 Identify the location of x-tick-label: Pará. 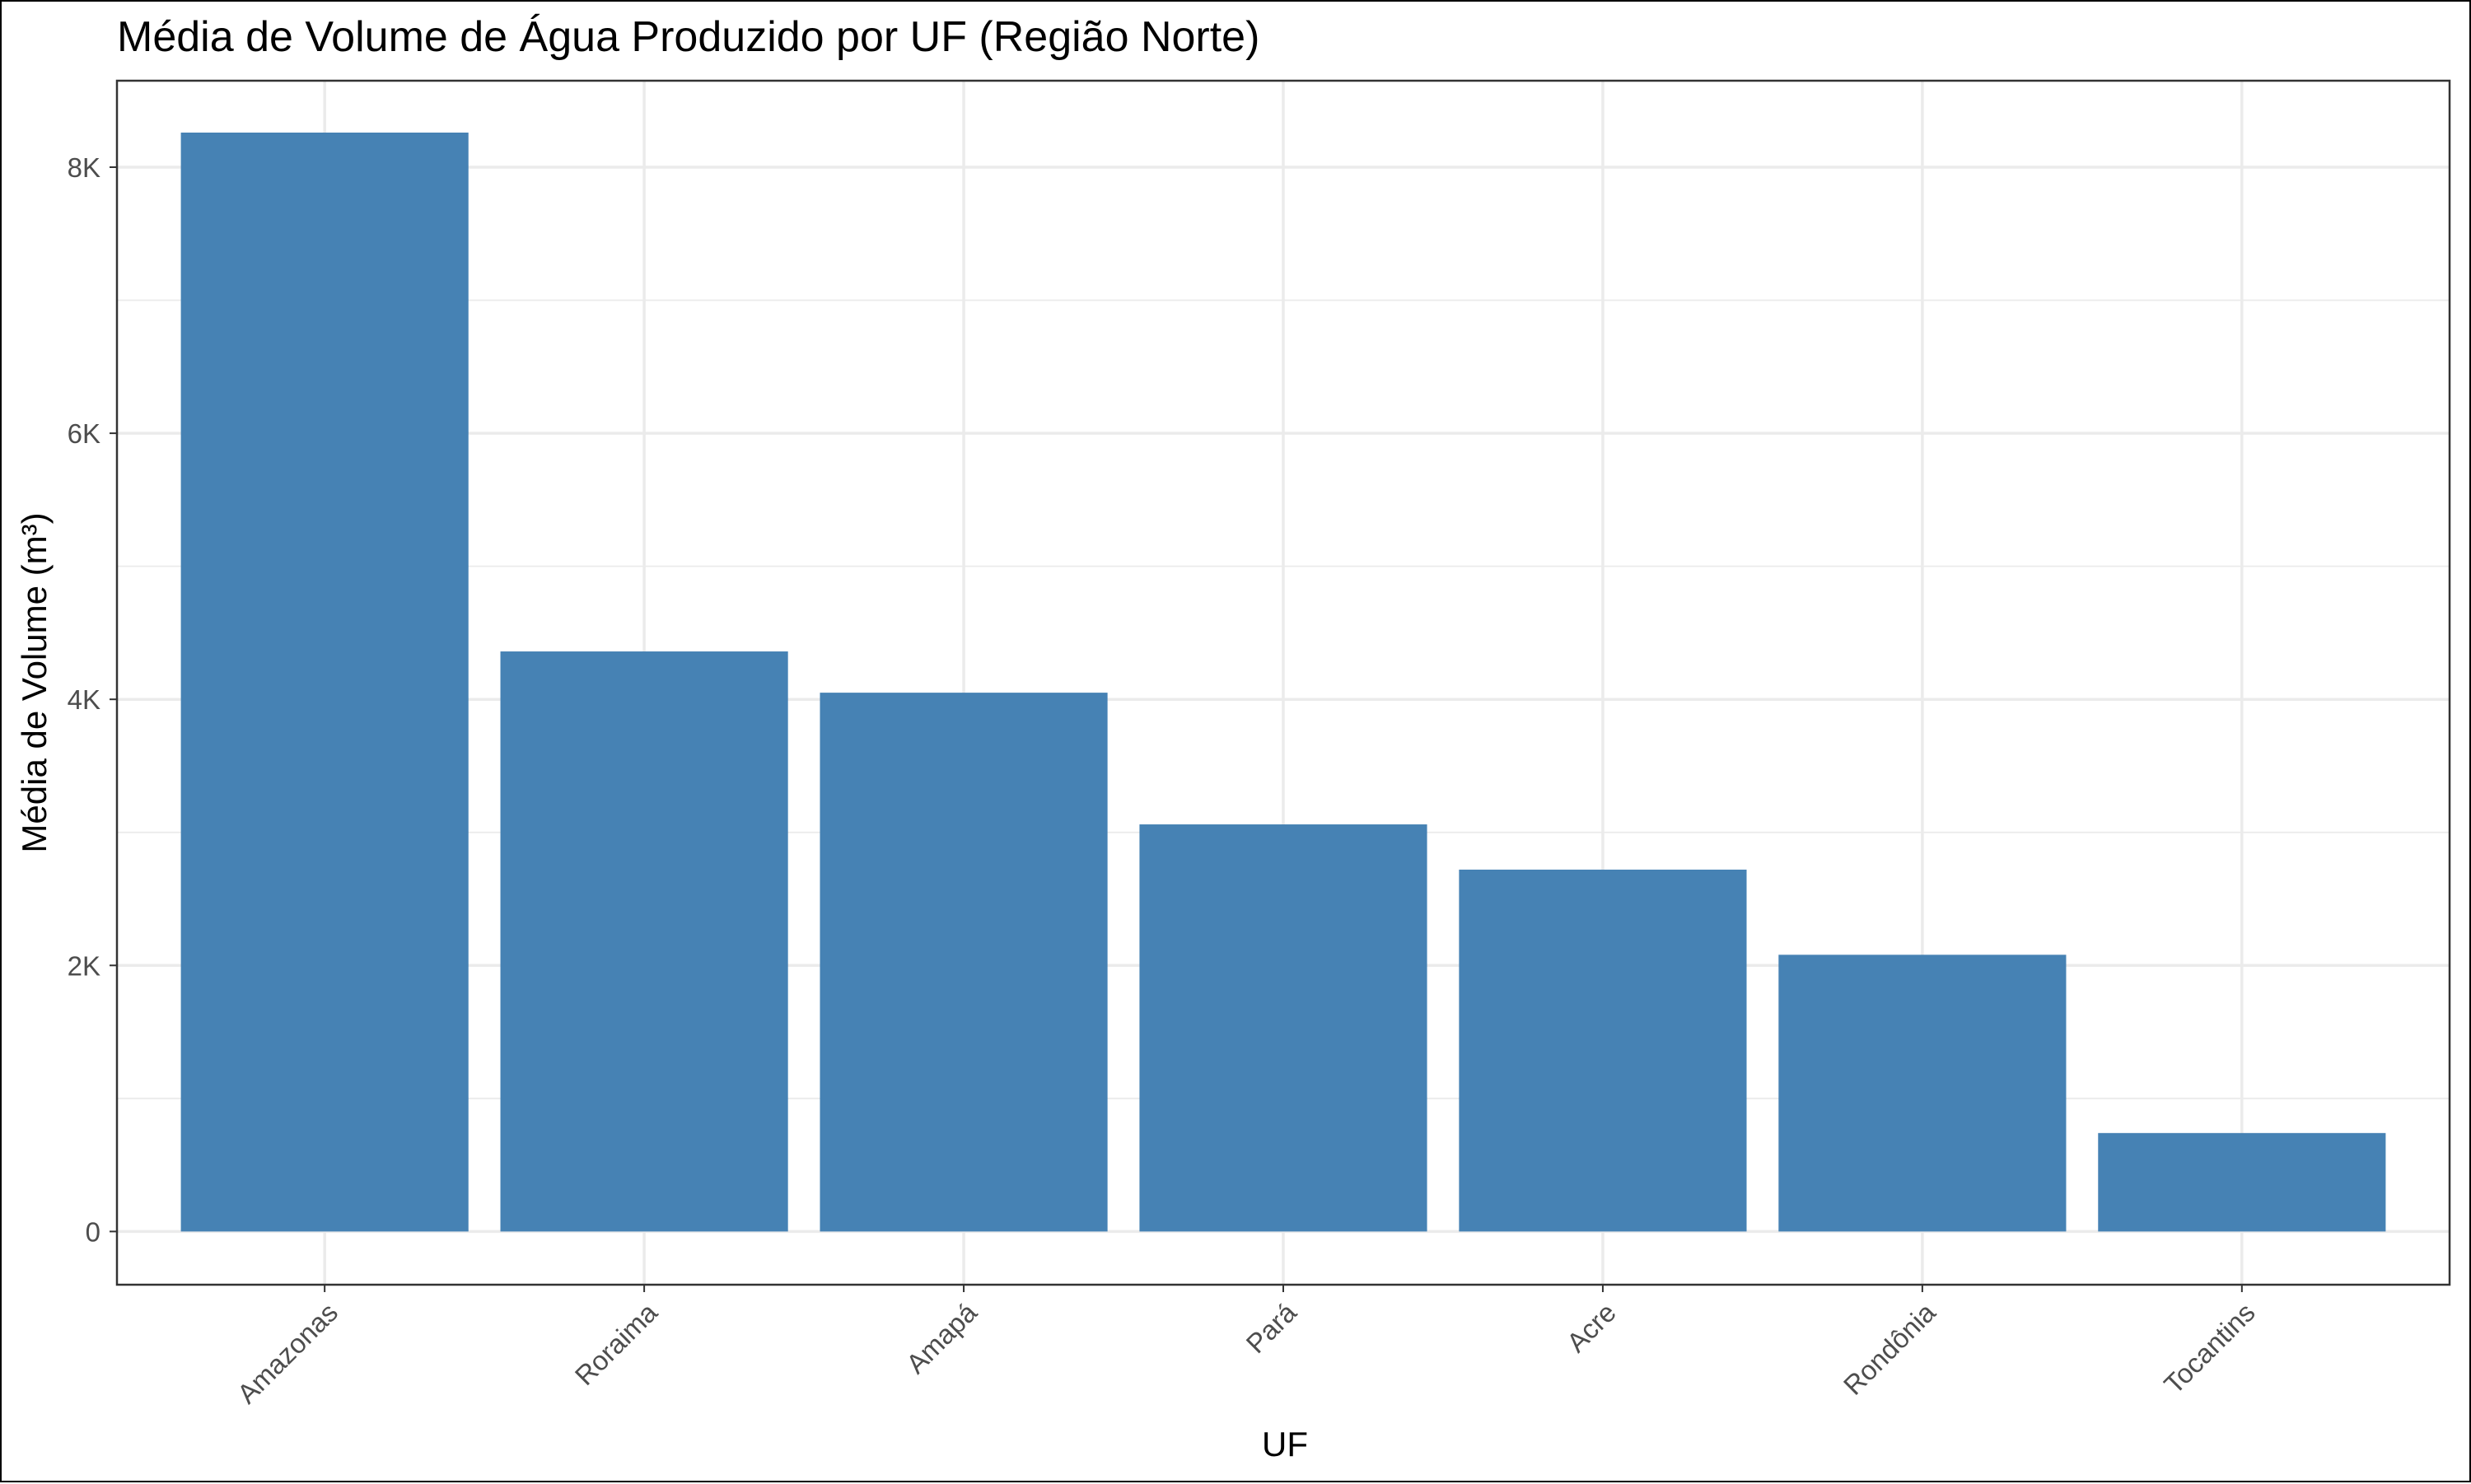
(1271, 1327).